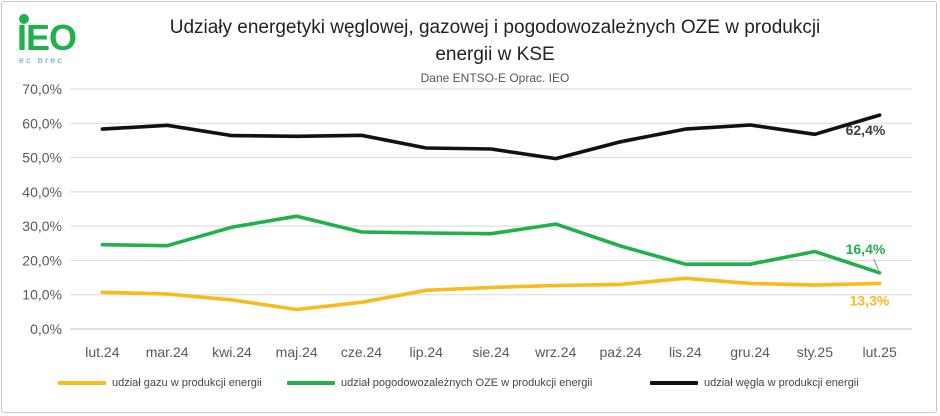 This screenshot has width=940, height=416. I want to click on legend-label-gas: udział gazu w produkcji energii, so click(187, 383).